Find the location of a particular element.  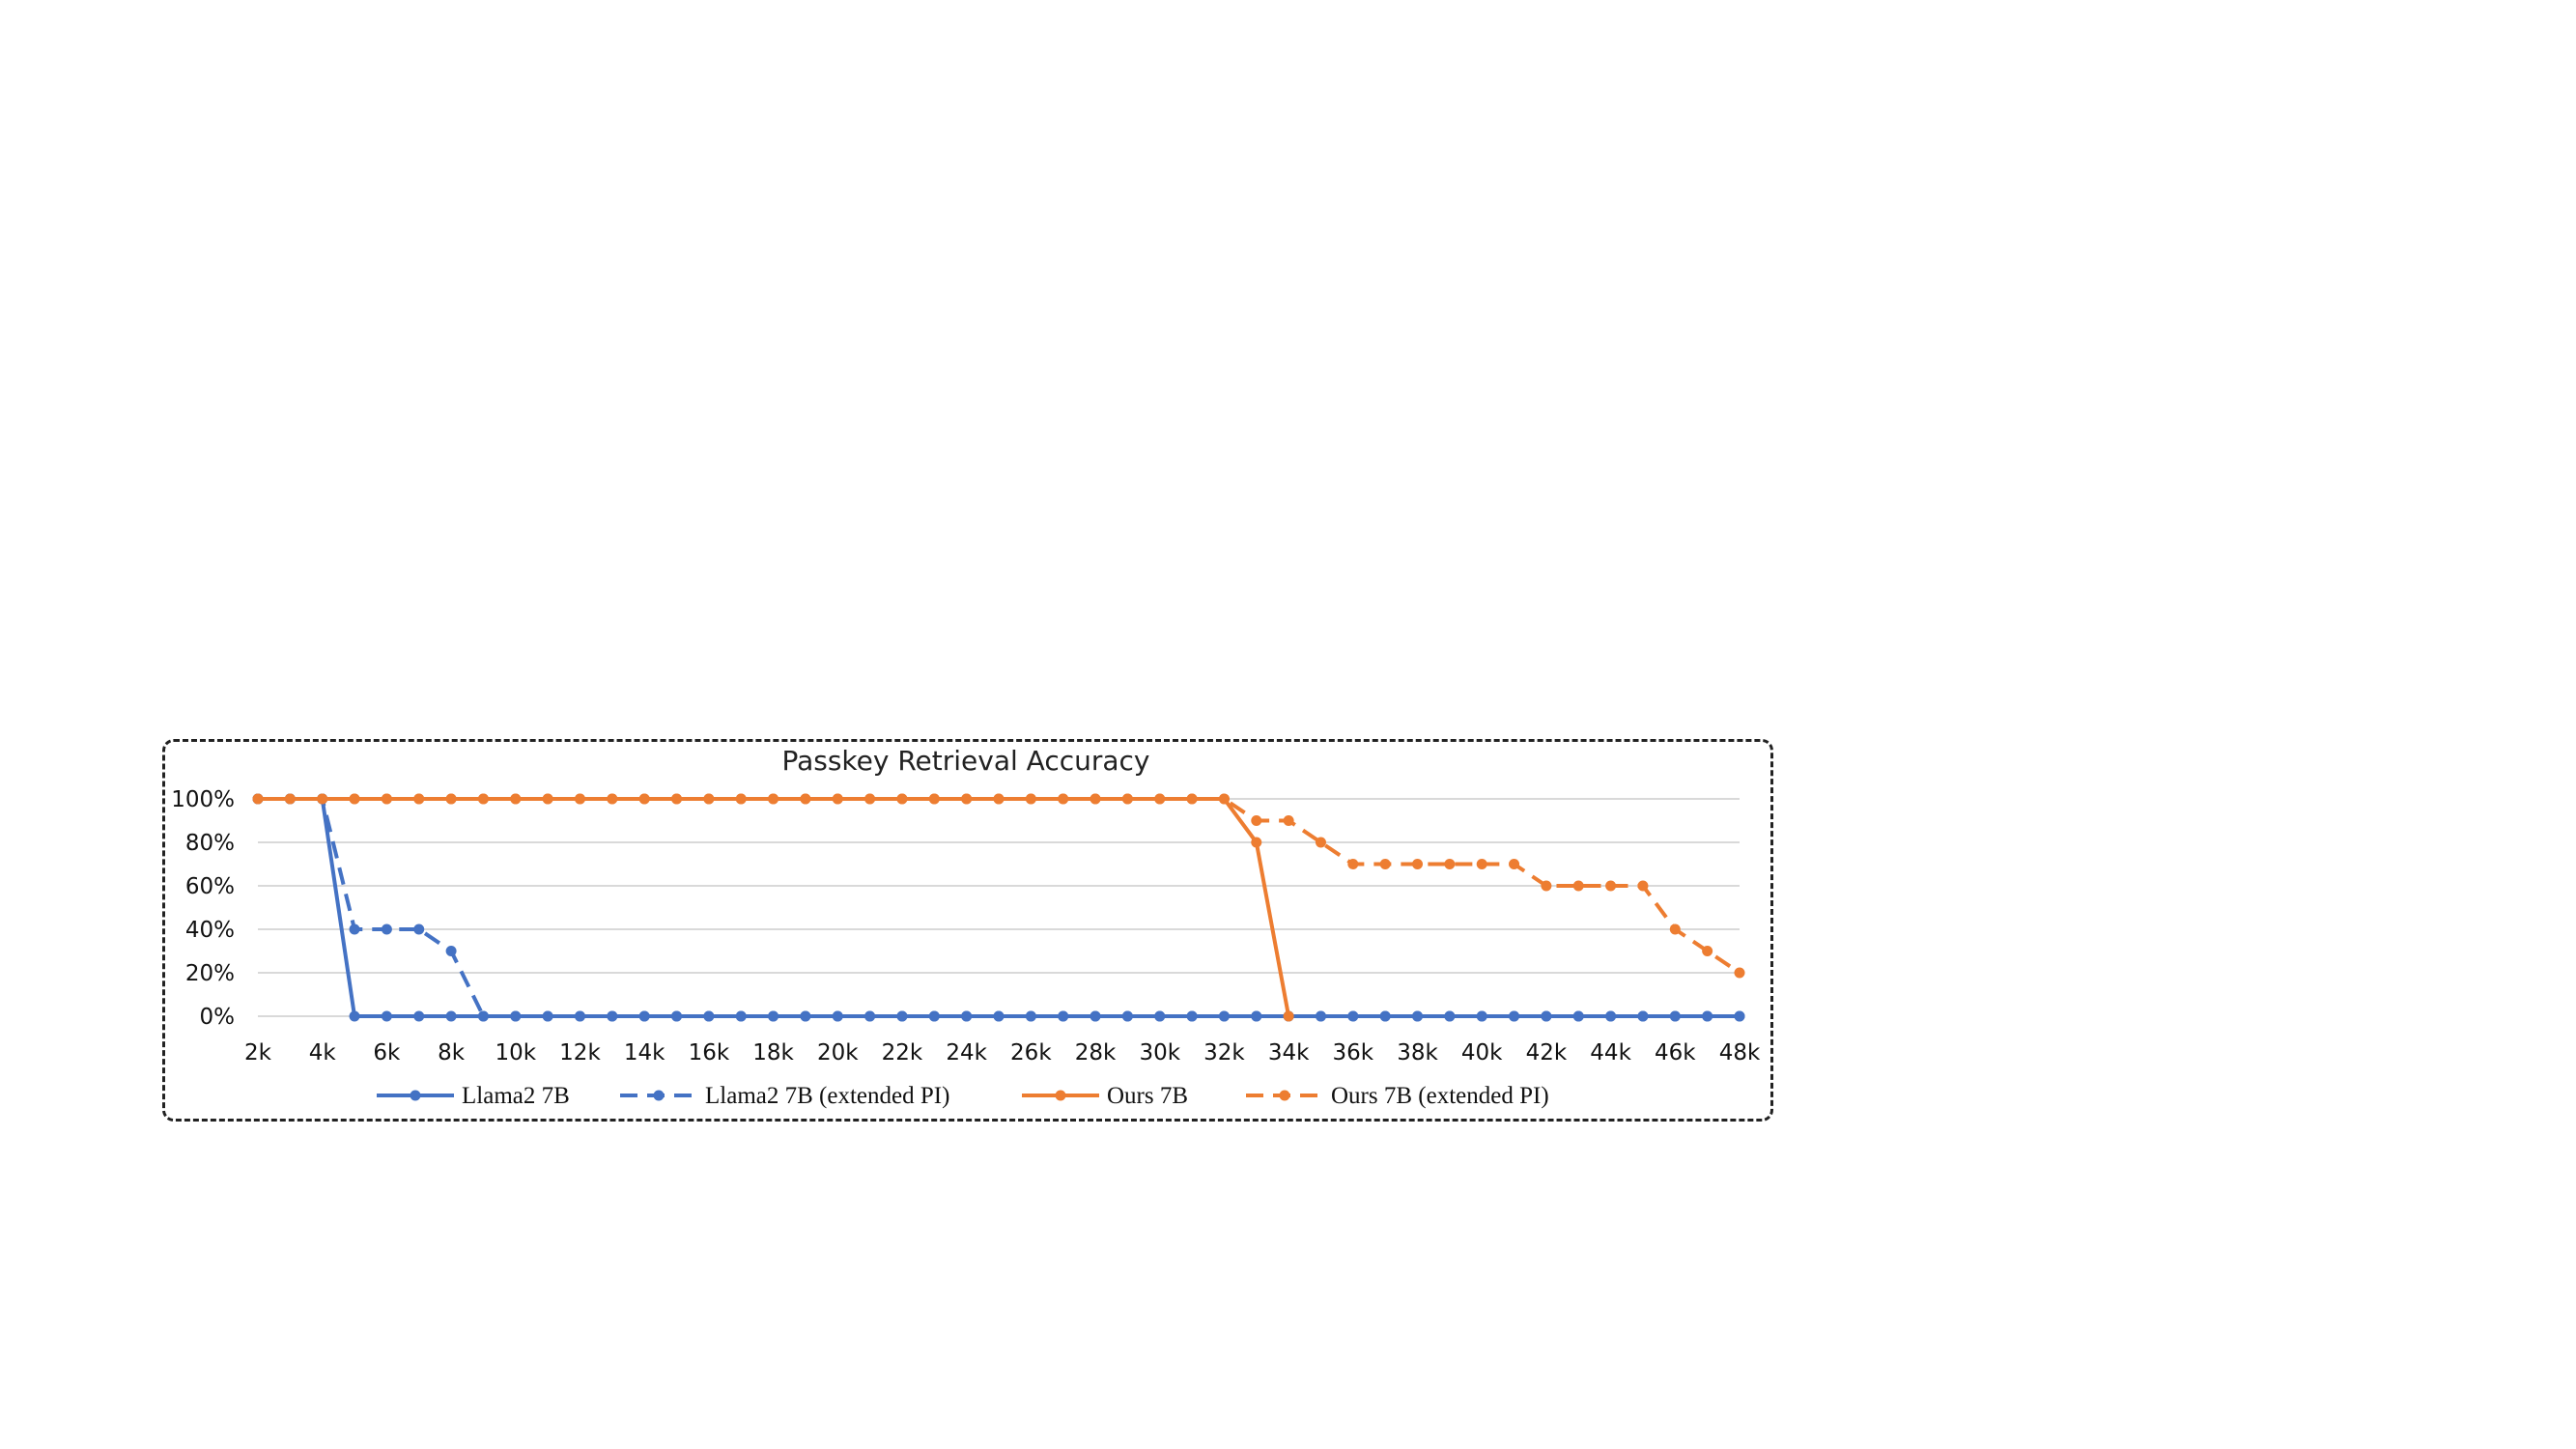

x-tick-label: 36k is located at coordinates (1353, 1052).